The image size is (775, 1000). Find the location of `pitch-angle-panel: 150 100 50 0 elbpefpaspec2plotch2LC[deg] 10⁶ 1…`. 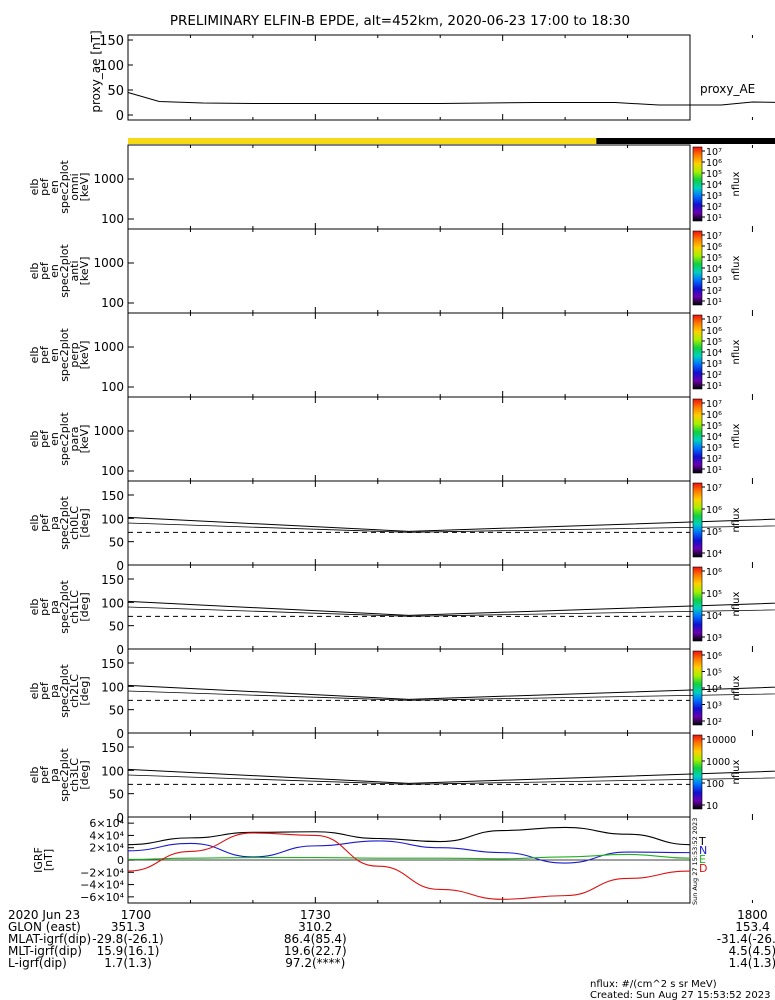

pitch-angle-panel: 150 100 50 0 elbpefpaspec2plotch2LC[deg] 10⁶ 1… is located at coordinates (401, 694).